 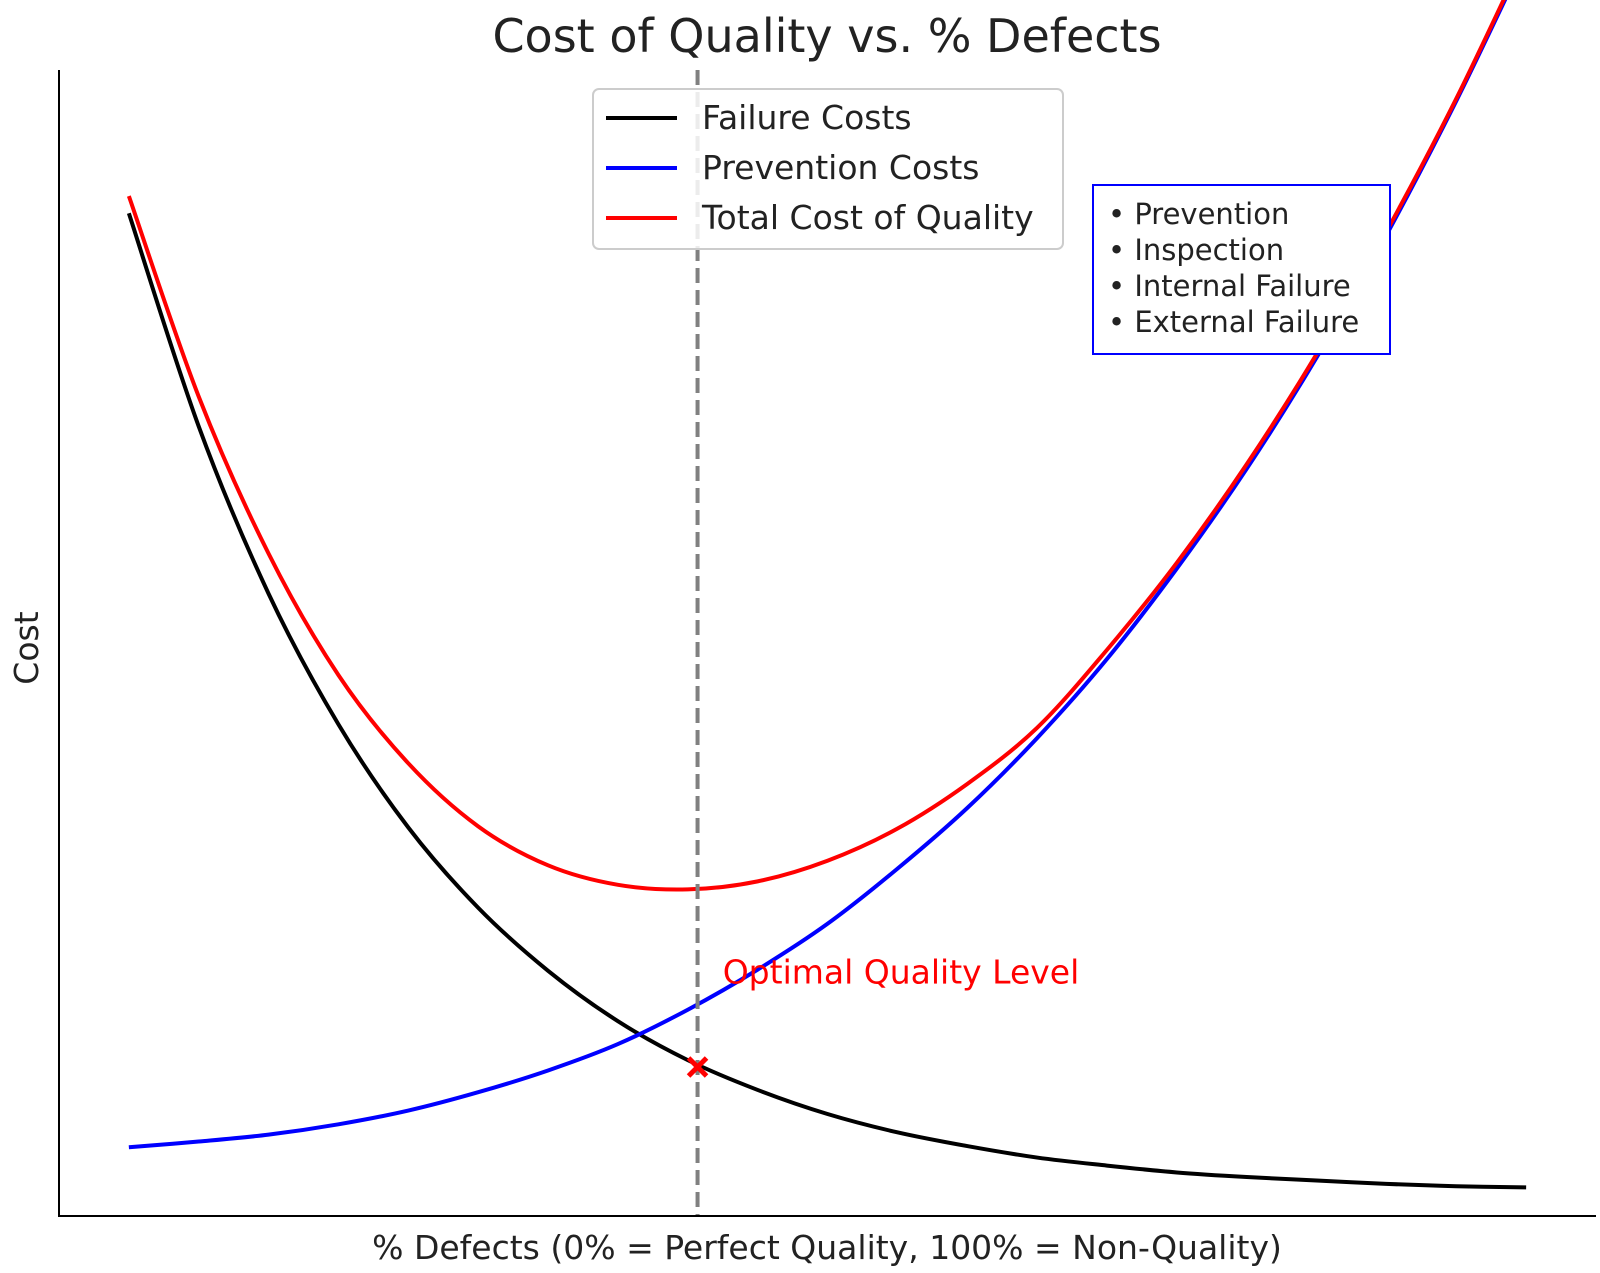 What do you see at coordinates (840, 167) in the screenshot?
I see `legend-label-prevention-costs: Prevention Costs` at bounding box center [840, 167].